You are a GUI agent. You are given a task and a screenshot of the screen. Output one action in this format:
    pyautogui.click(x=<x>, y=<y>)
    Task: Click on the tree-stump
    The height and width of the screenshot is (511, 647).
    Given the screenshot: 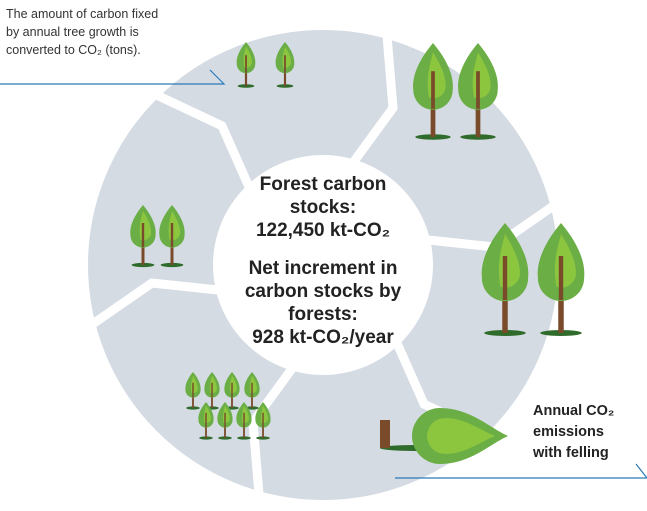 What is the action you would take?
    pyautogui.click(x=385, y=434)
    